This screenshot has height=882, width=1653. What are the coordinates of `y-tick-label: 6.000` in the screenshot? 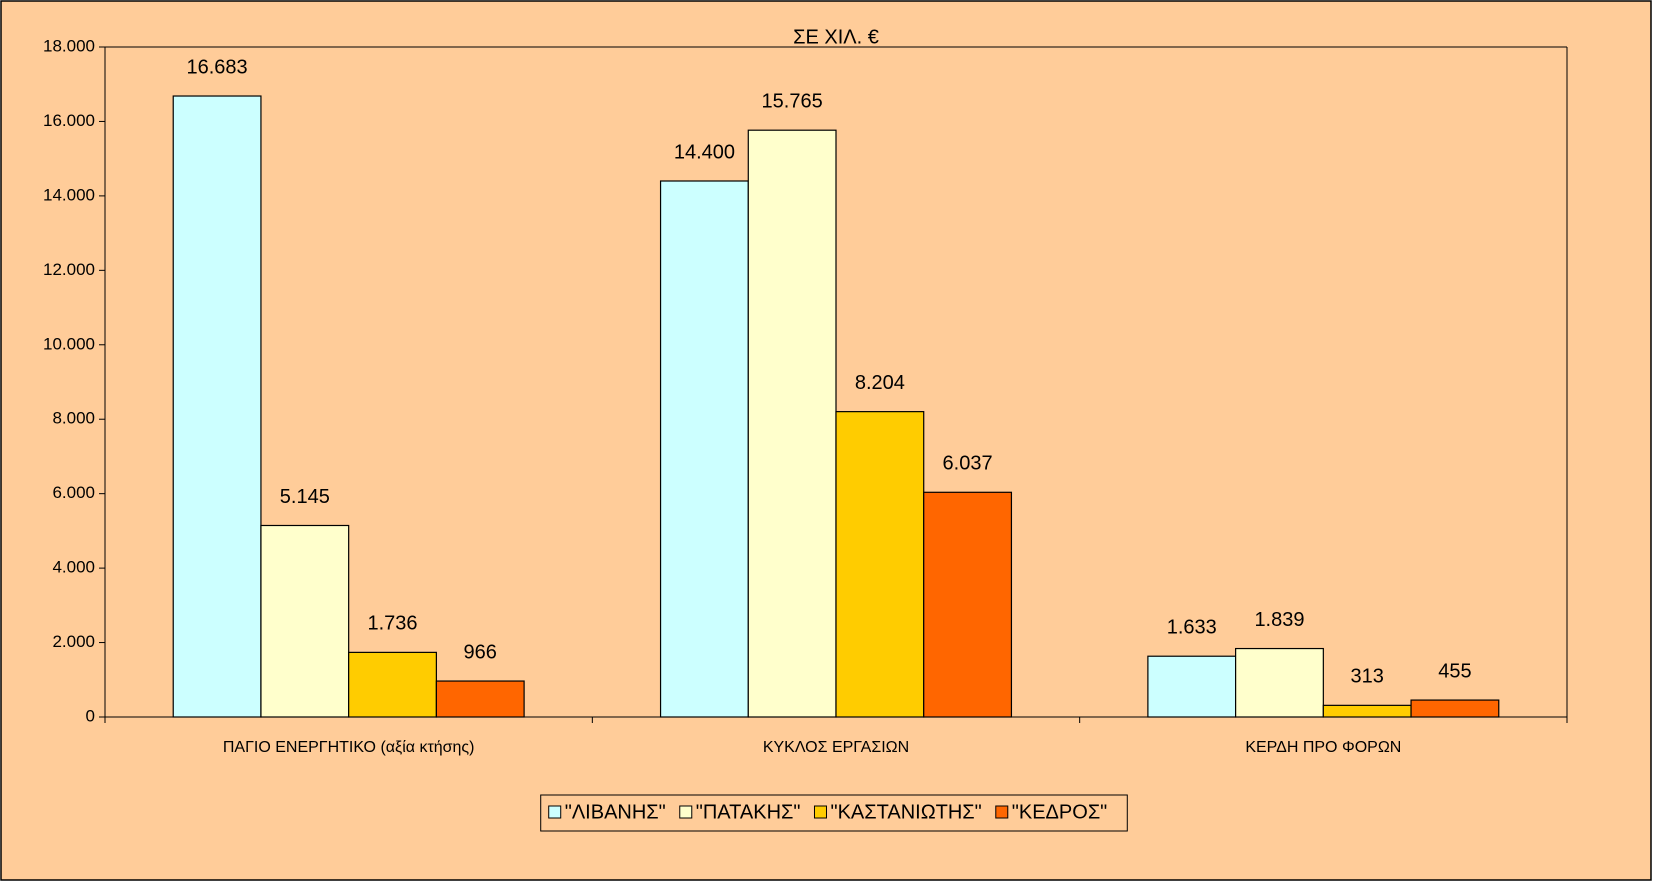 It's located at (73, 492).